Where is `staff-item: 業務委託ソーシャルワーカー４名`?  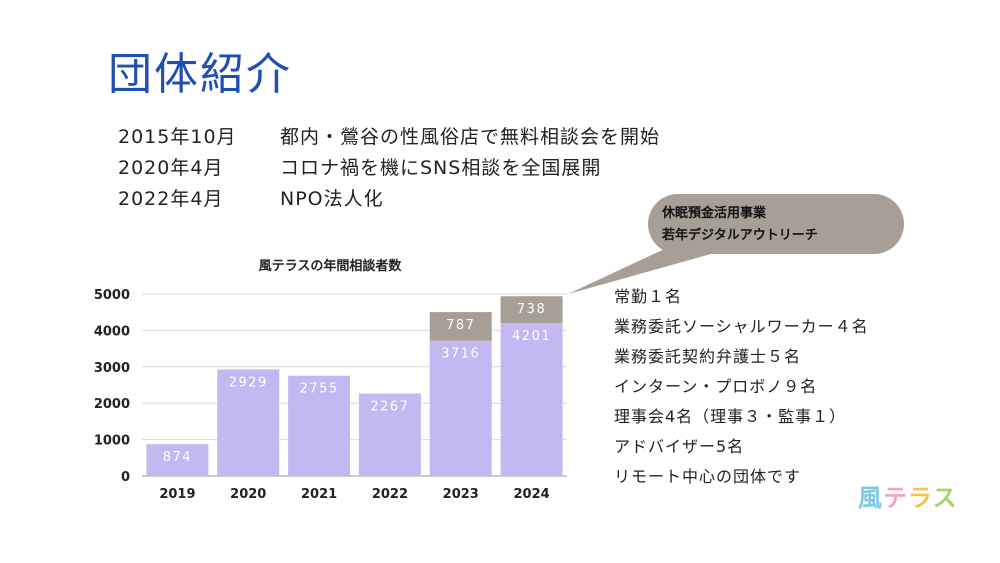
staff-item: 業務委託ソーシャルワーカー４名 is located at coordinates (741, 326).